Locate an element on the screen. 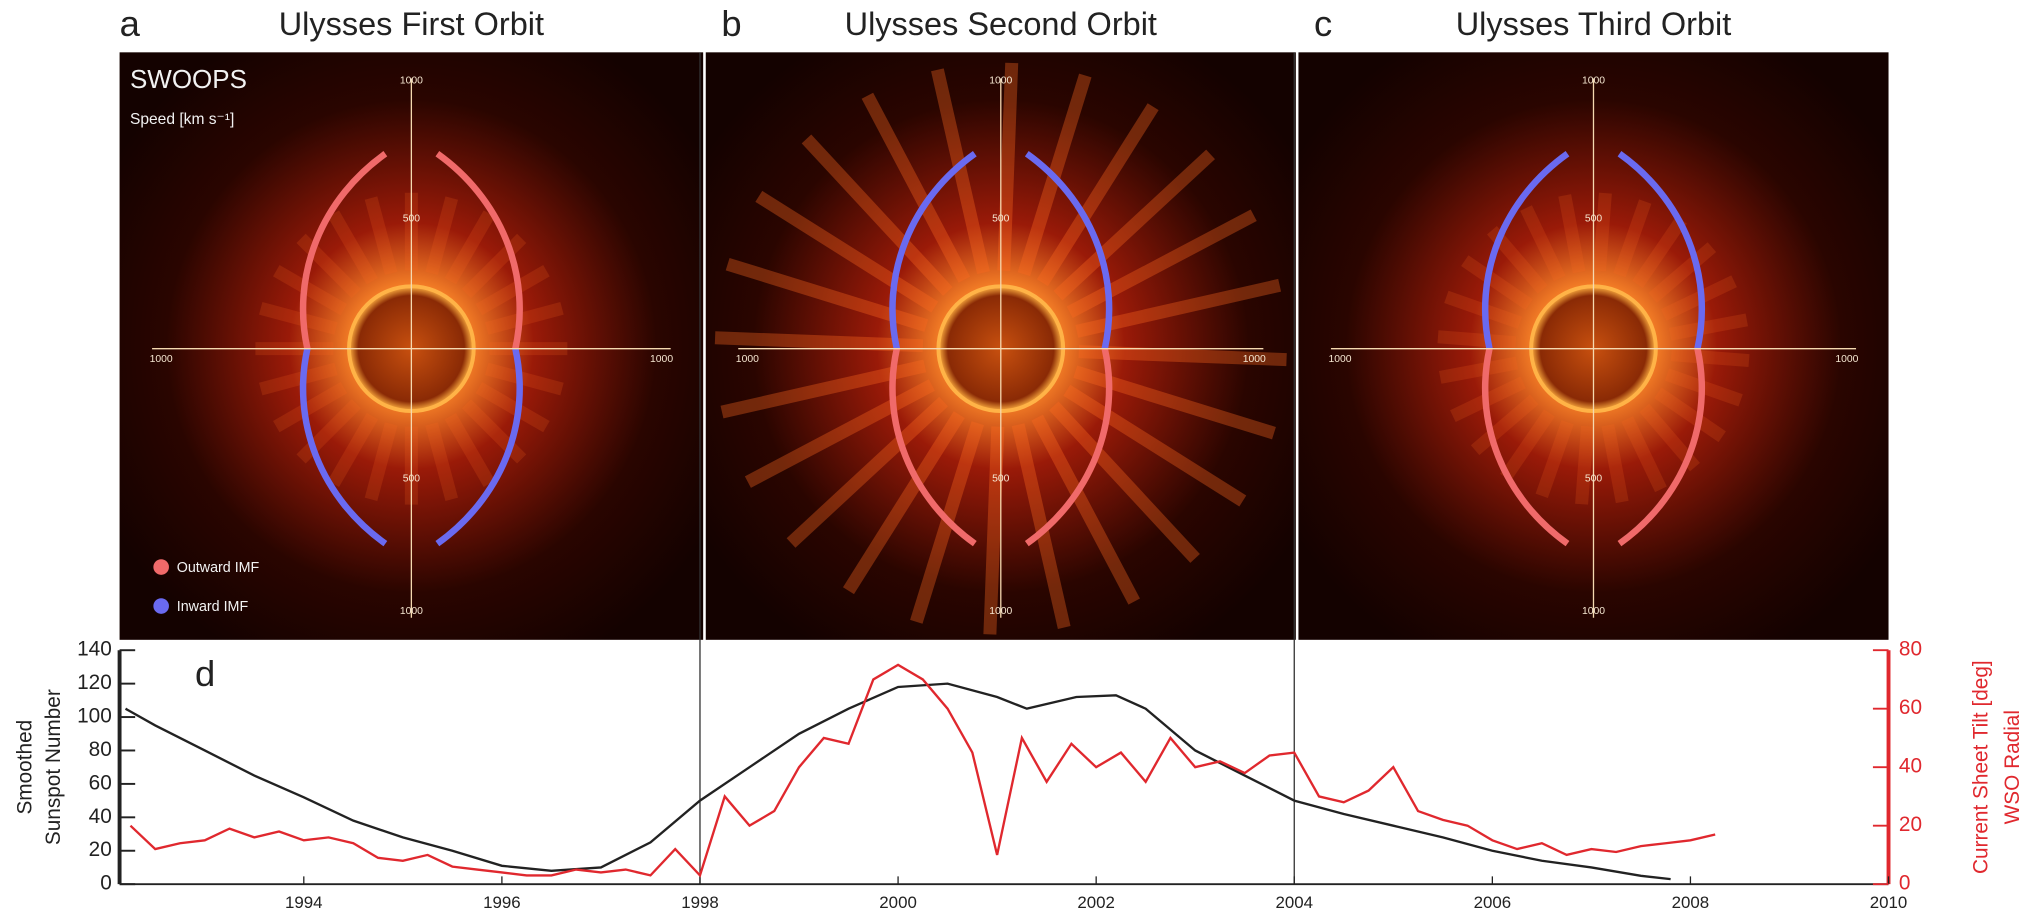 This screenshot has width=2038, height=917. y-tick-label: 40 is located at coordinates (100, 816).